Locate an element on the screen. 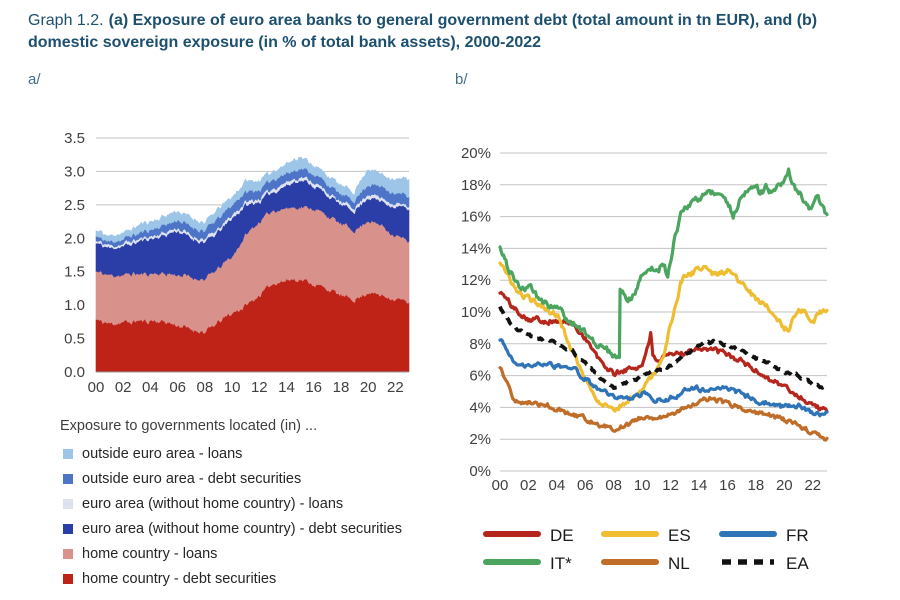 This screenshot has height=600, width=900. legend-item-fr: FR is located at coordinates (778, 536).